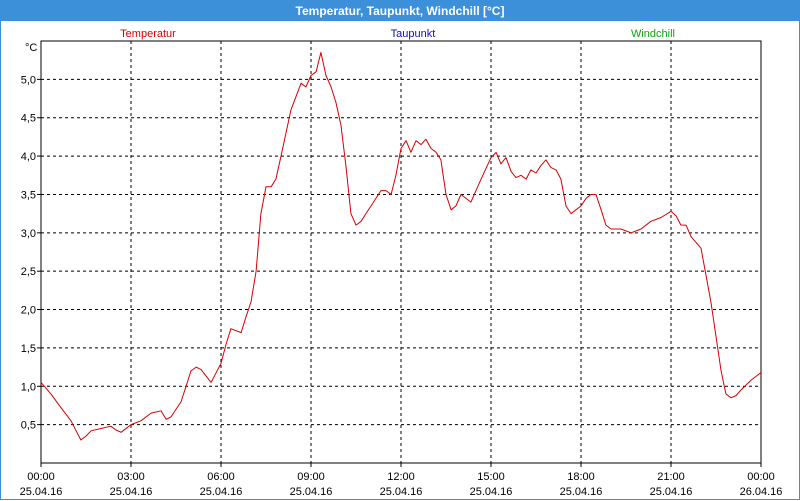 The width and height of the screenshot is (800, 501). I want to click on y-tick-label: 2,5, so click(28, 272).